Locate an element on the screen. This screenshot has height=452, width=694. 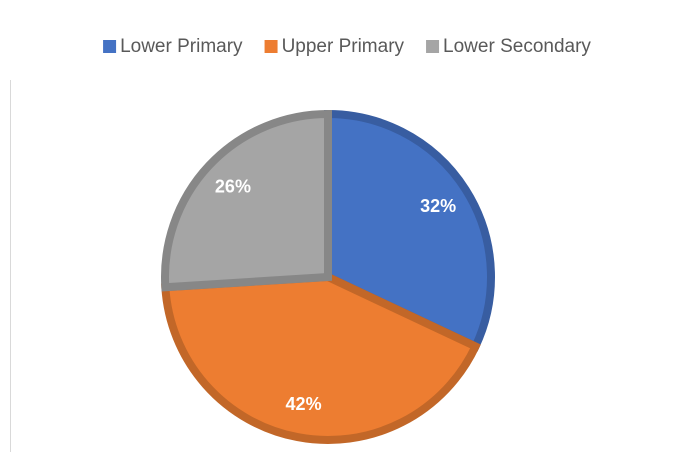
data-label: 32% is located at coordinates (438, 206).